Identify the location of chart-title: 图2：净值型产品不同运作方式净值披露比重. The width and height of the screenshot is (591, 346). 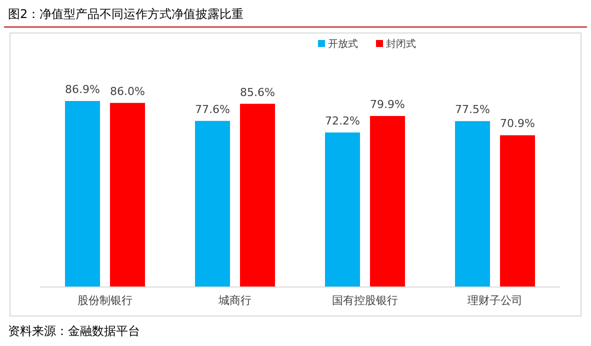
(126, 14).